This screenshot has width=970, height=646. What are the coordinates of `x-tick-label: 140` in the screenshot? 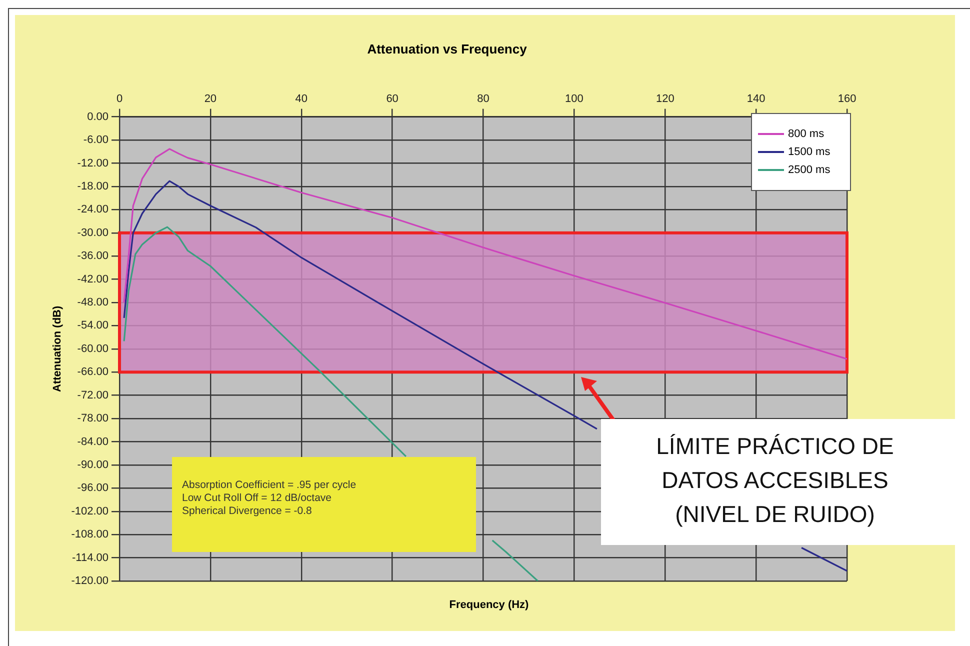 It's located at (756, 99).